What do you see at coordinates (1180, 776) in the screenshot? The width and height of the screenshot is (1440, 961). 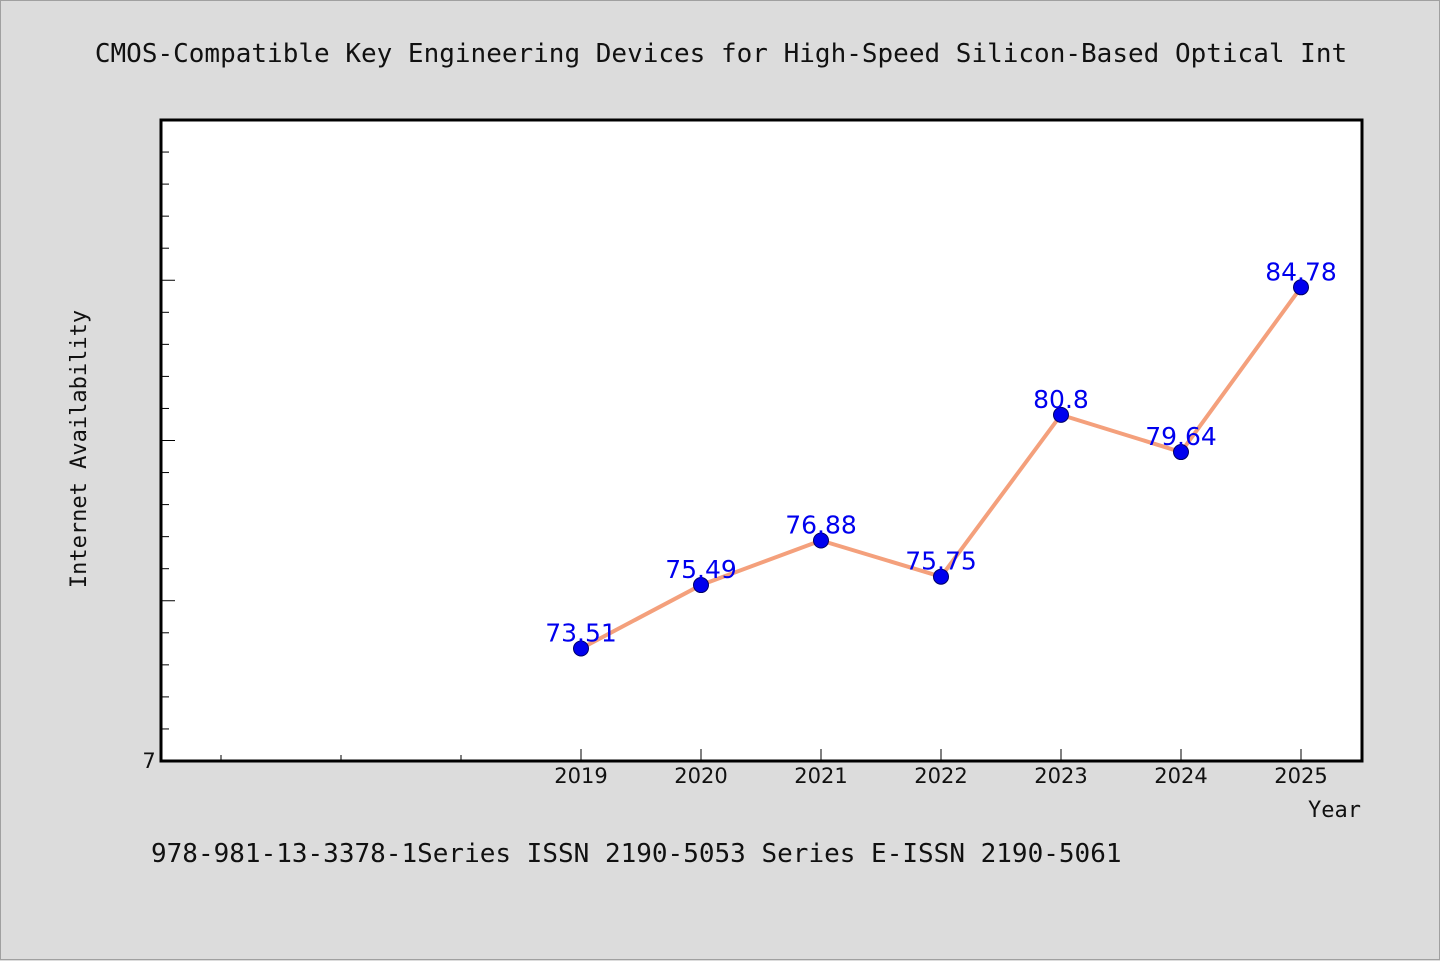 I see `x-tick-label: 2024` at bounding box center [1180, 776].